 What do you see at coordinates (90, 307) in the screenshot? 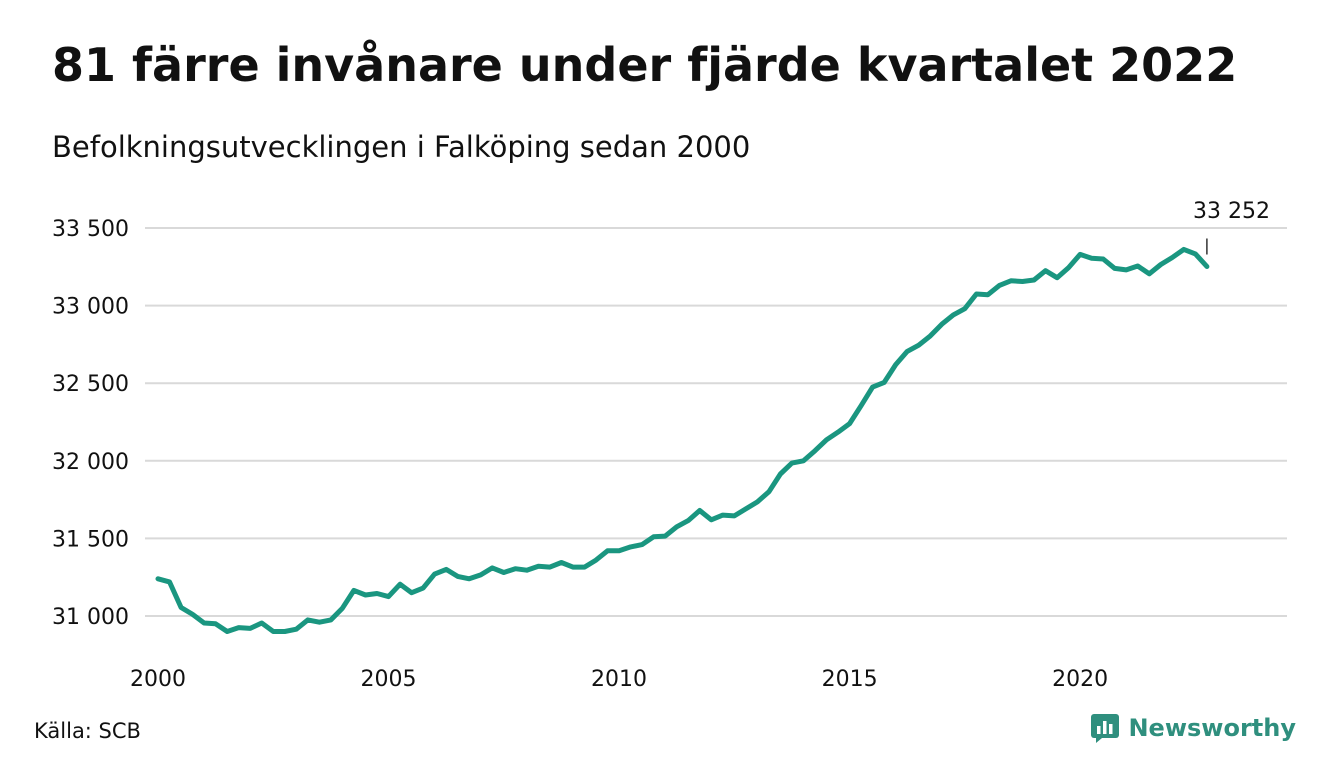
I see `y-tick-label: 33 000` at bounding box center [90, 307].